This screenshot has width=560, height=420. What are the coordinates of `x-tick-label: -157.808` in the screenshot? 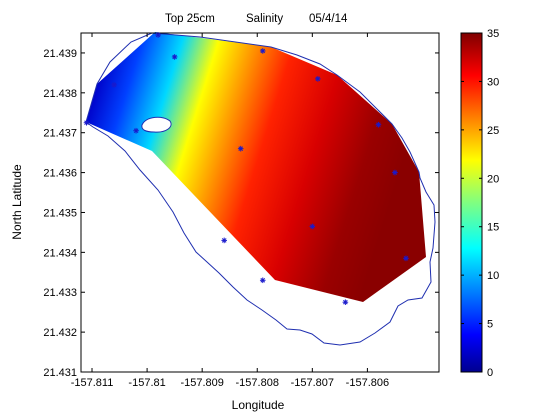 It's located at (257, 383).